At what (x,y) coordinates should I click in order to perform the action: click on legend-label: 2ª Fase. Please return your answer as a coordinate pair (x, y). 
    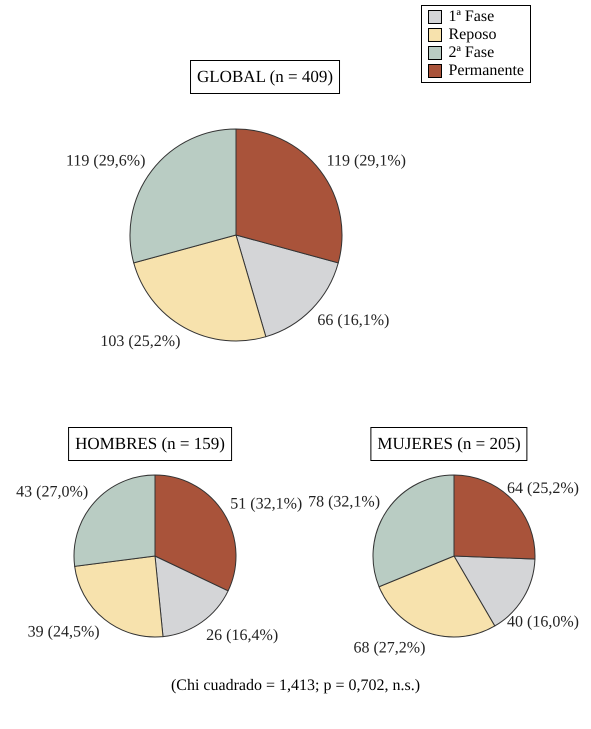
    Looking at the image, I should click on (471, 53).